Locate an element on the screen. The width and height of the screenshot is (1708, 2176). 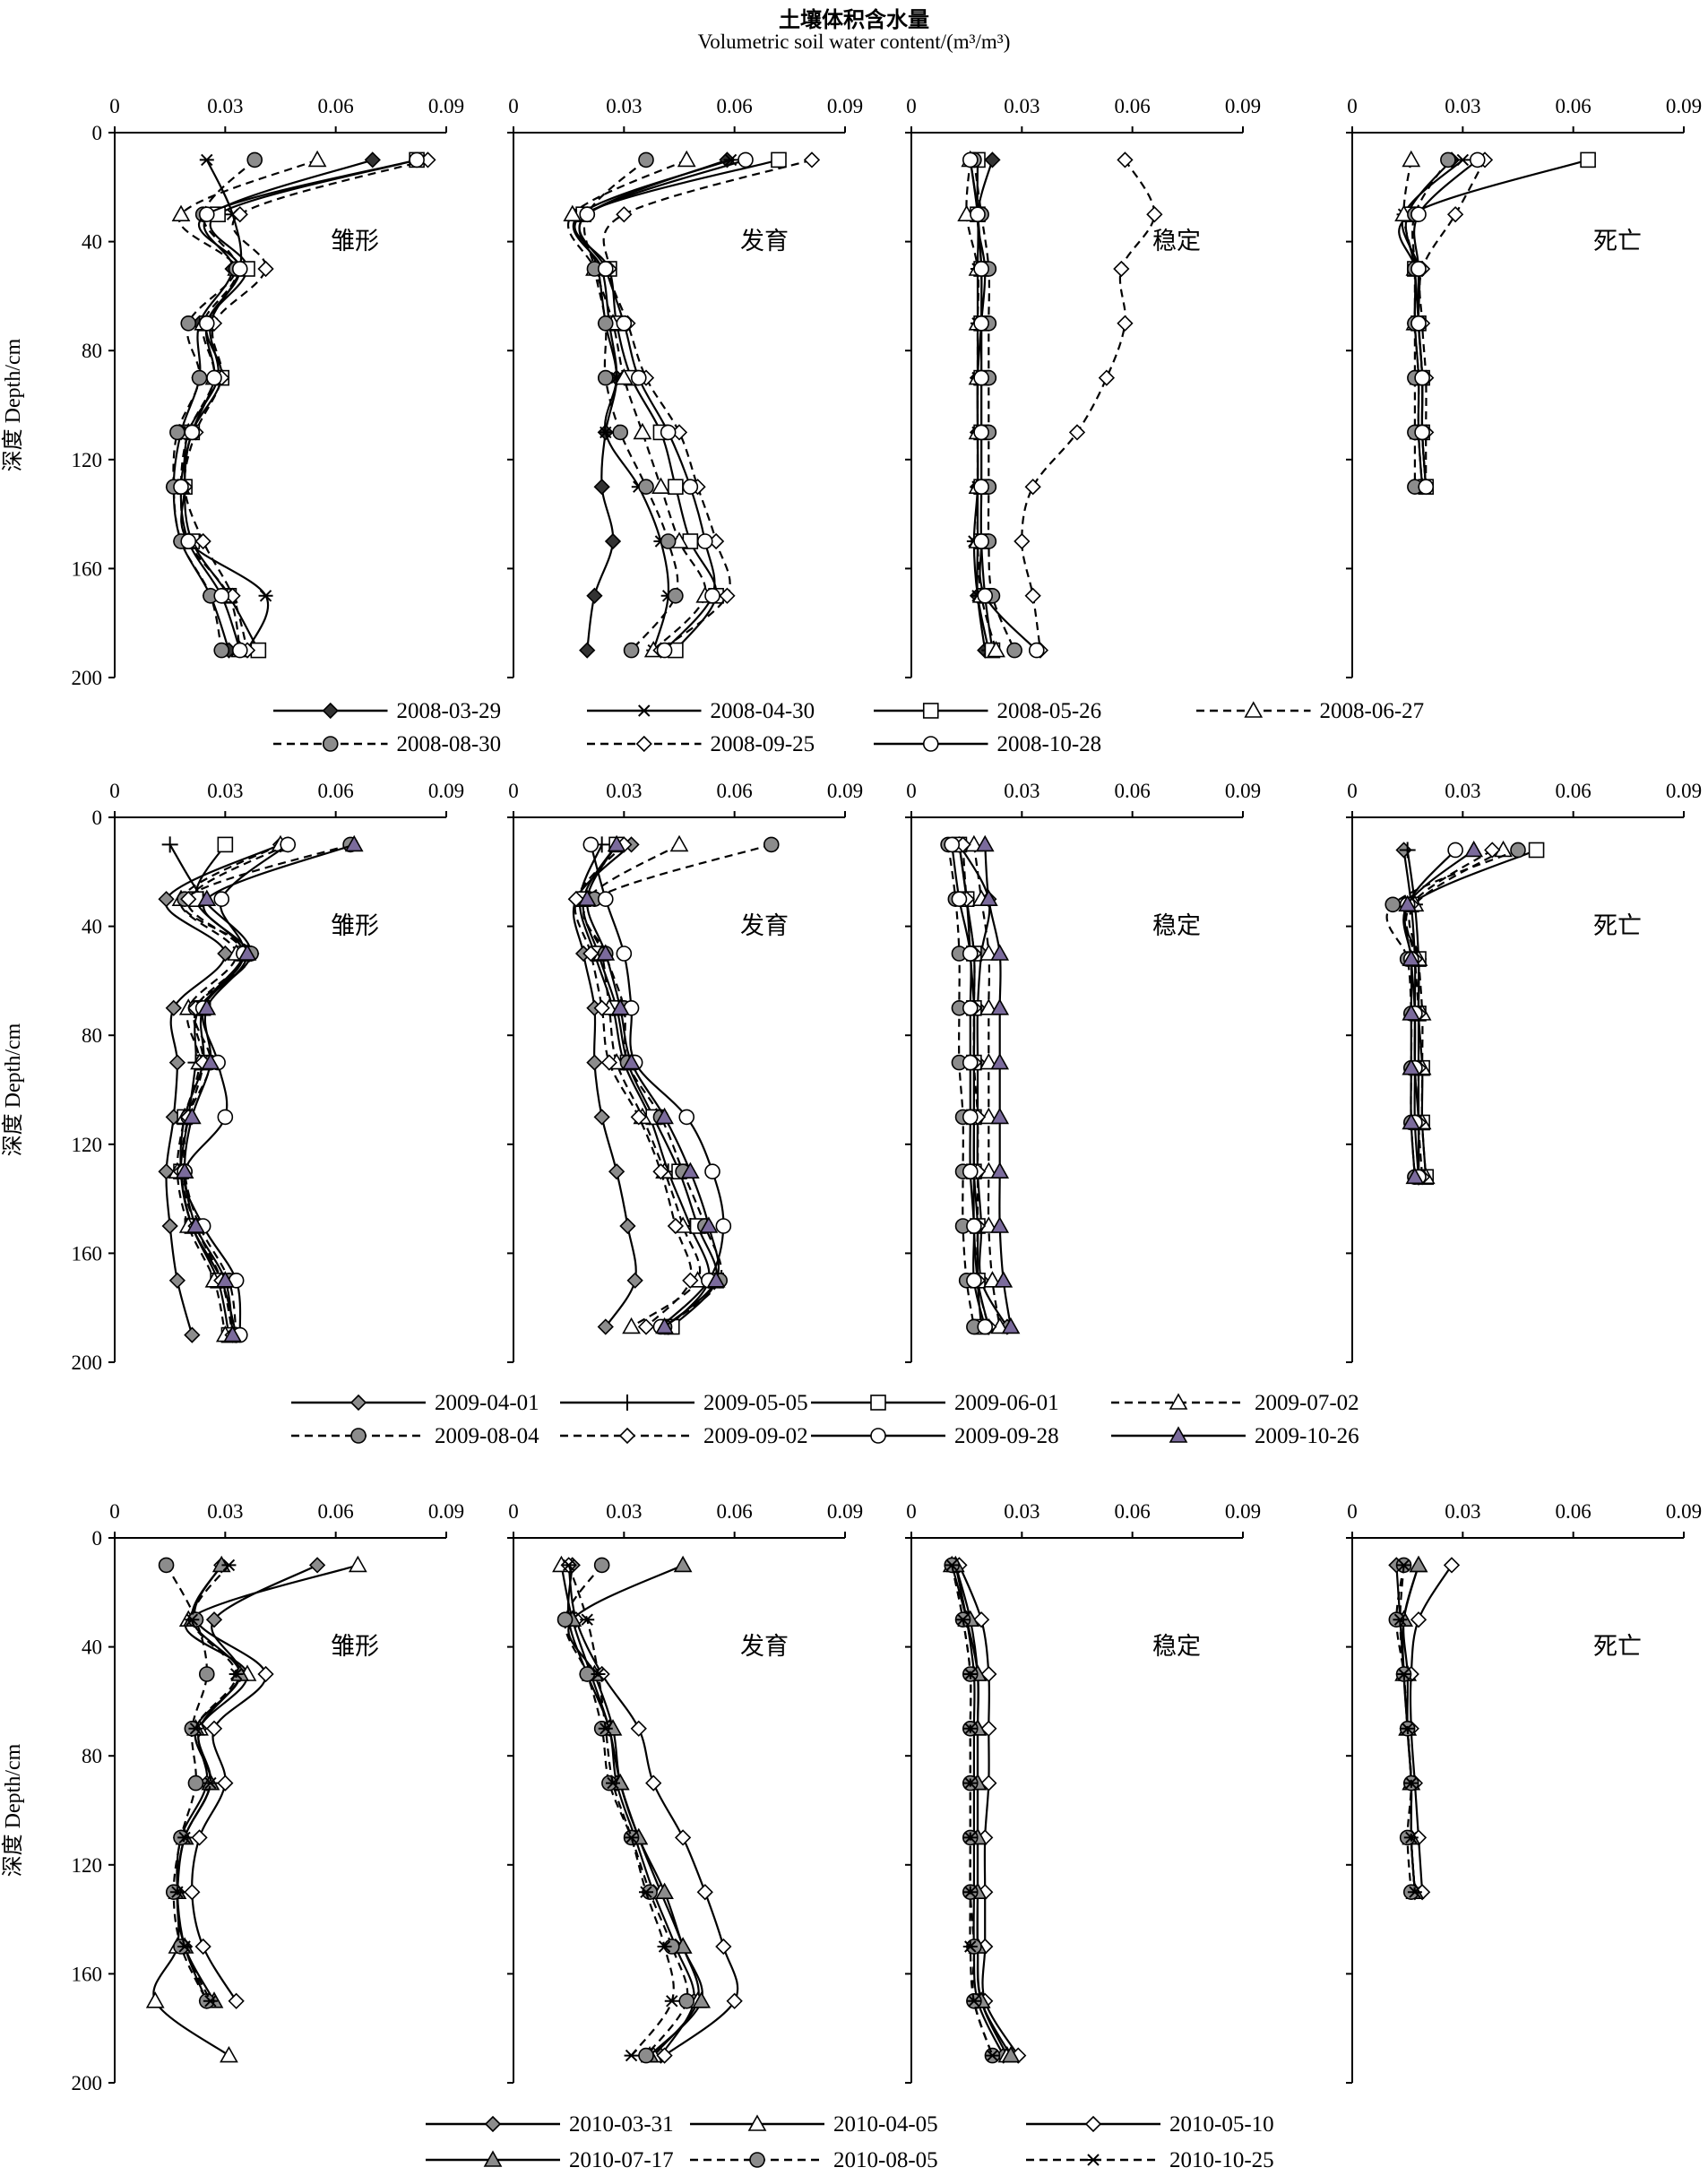
legend-item: 2010-08-05 is located at coordinates (814, 2160).